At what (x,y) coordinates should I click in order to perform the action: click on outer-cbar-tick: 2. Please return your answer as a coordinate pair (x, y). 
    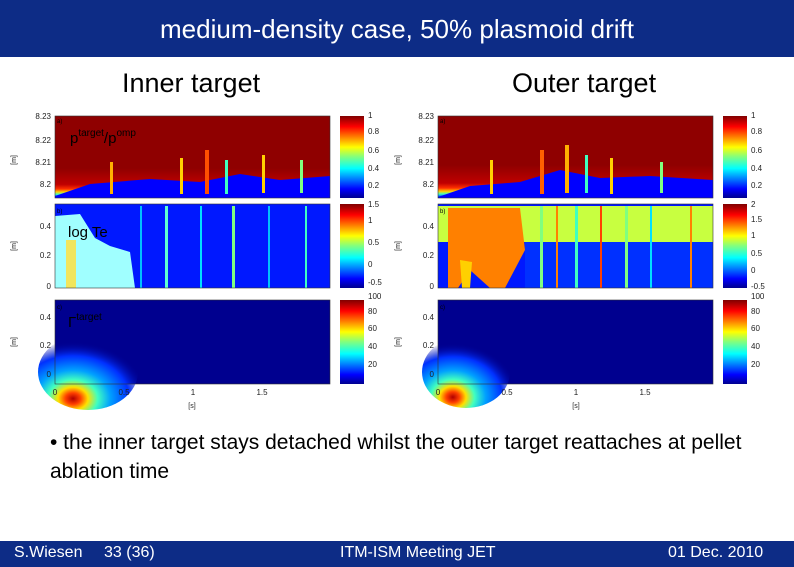
    Looking at the image, I should click on (753, 204).